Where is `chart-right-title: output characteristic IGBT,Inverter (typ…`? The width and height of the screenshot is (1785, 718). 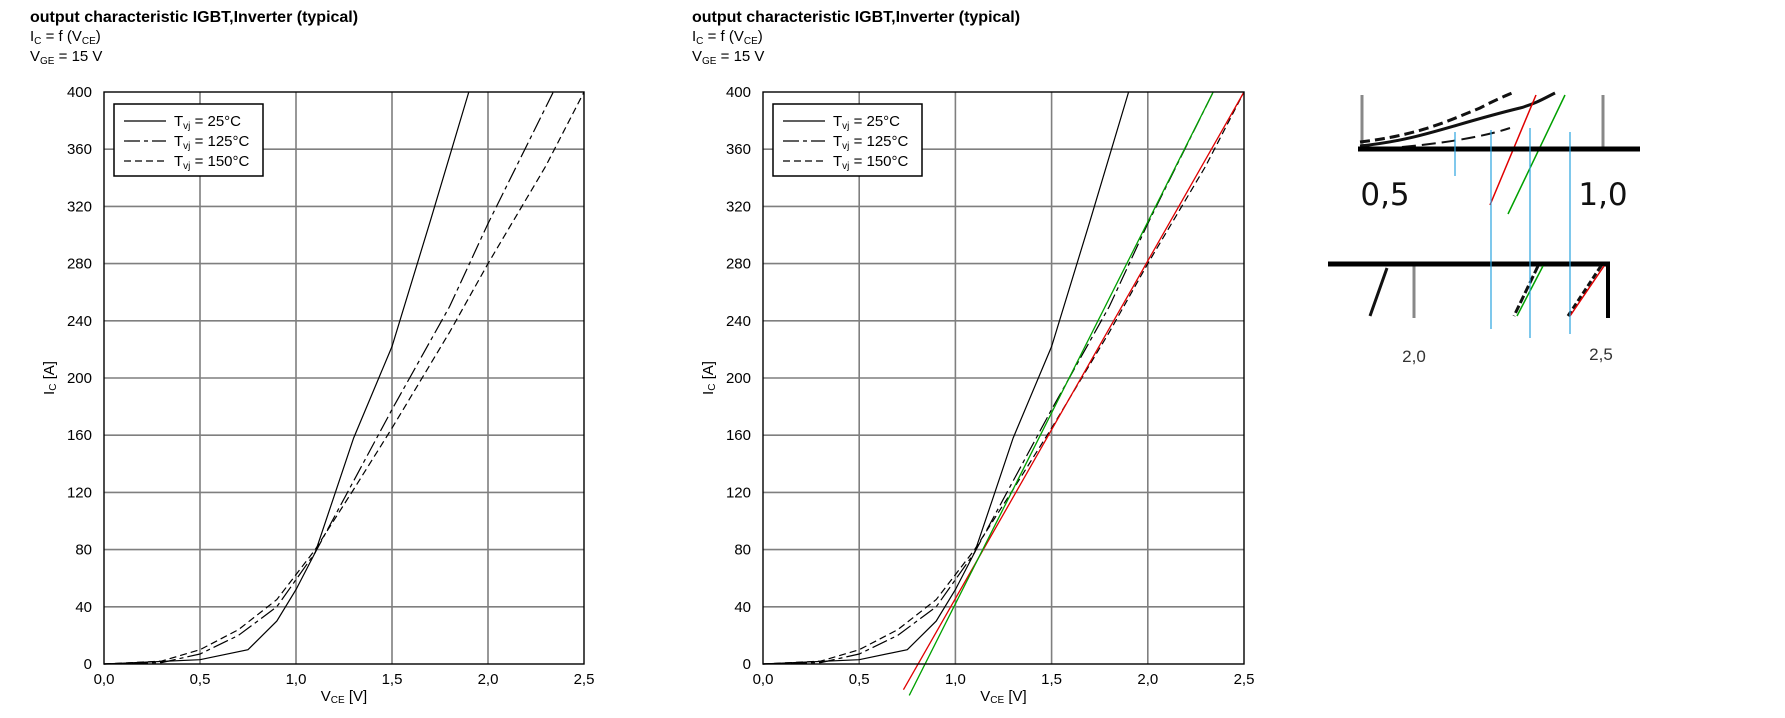 chart-right-title: output characteristic IGBT,Inverter (typ… is located at coordinates (856, 17).